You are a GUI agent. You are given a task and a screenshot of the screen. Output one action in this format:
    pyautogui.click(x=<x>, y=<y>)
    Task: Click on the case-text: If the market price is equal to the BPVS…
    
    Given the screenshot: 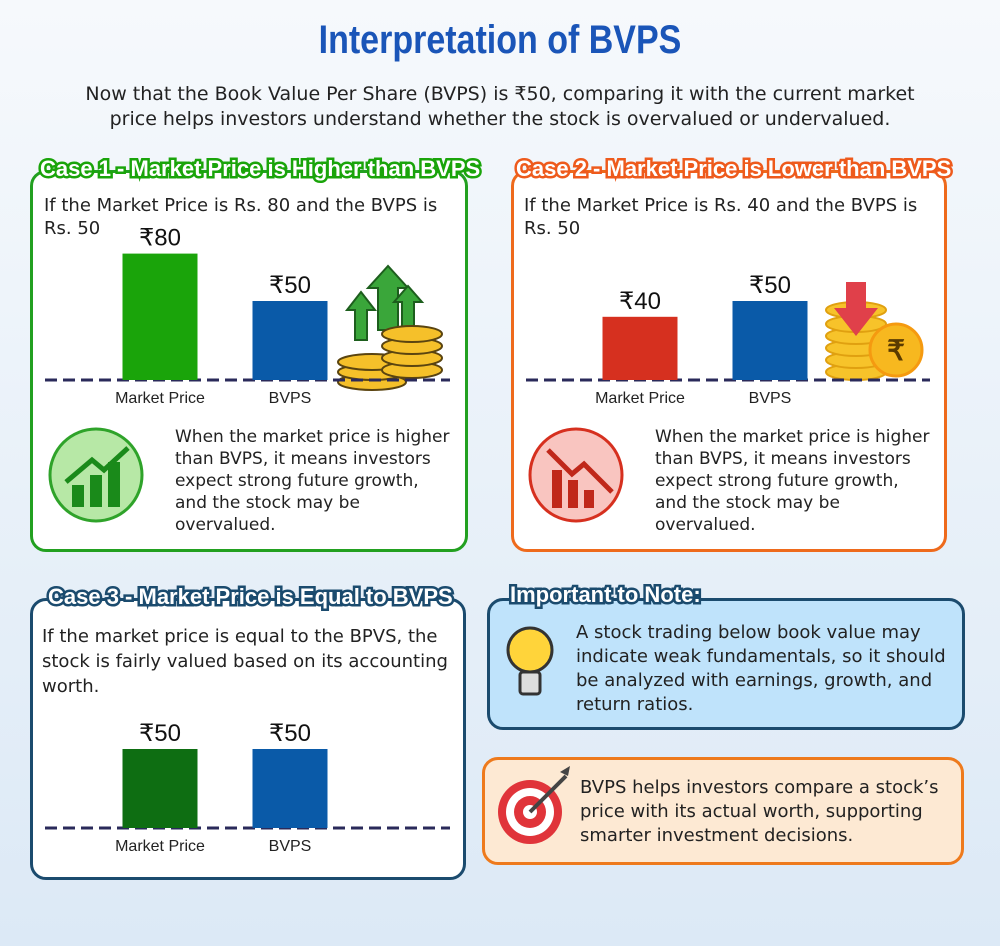 What is the action you would take?
    pyautogui.click(x=245, y=661)
    